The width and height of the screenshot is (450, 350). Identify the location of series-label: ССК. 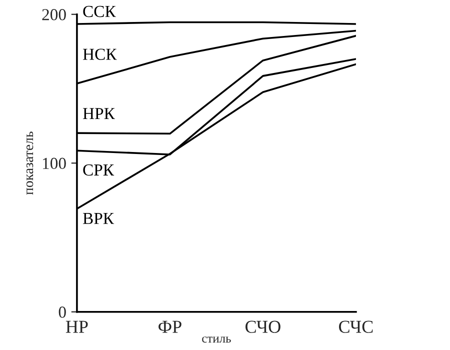
(99, 12).